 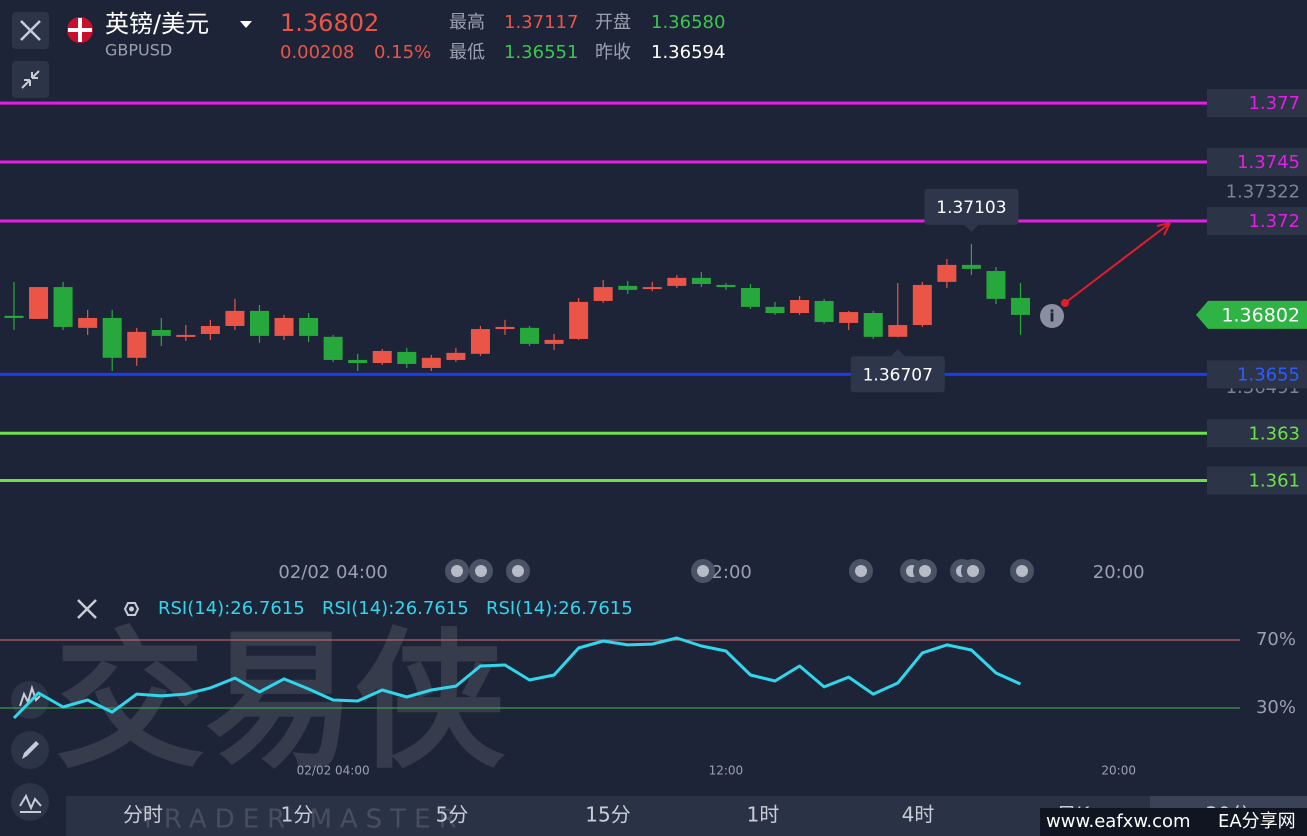 What do you see at coordinates (143, 815) in the screenshot?
I see `timeframe-option: 分时` at bounding box center [143, 815].